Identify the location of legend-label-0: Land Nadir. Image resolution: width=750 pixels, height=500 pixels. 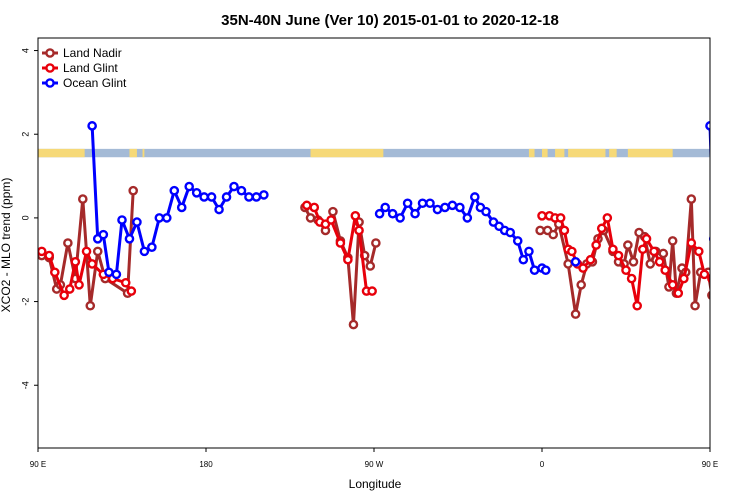
(92, 53).